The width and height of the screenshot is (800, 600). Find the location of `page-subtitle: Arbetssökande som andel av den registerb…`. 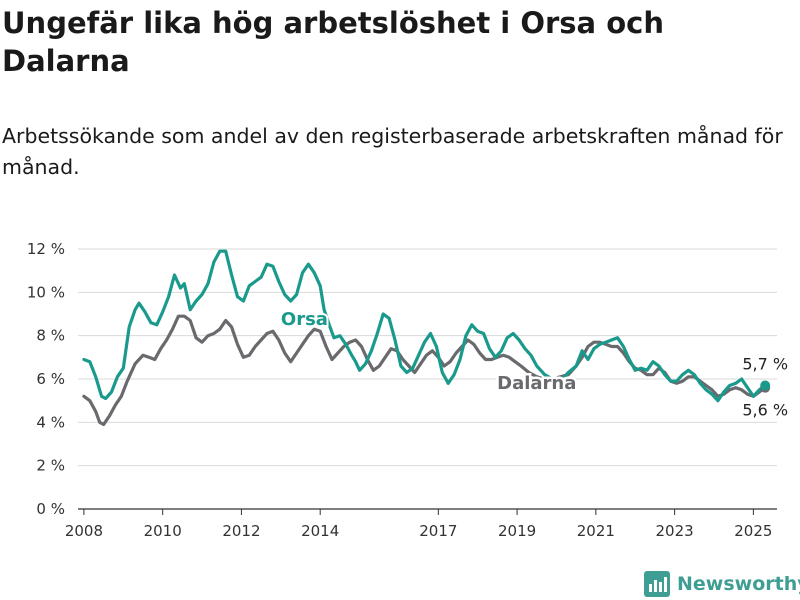

page-subtitle: Arbetssökande som andel av den registerb… is located at coordinates (392, 151).